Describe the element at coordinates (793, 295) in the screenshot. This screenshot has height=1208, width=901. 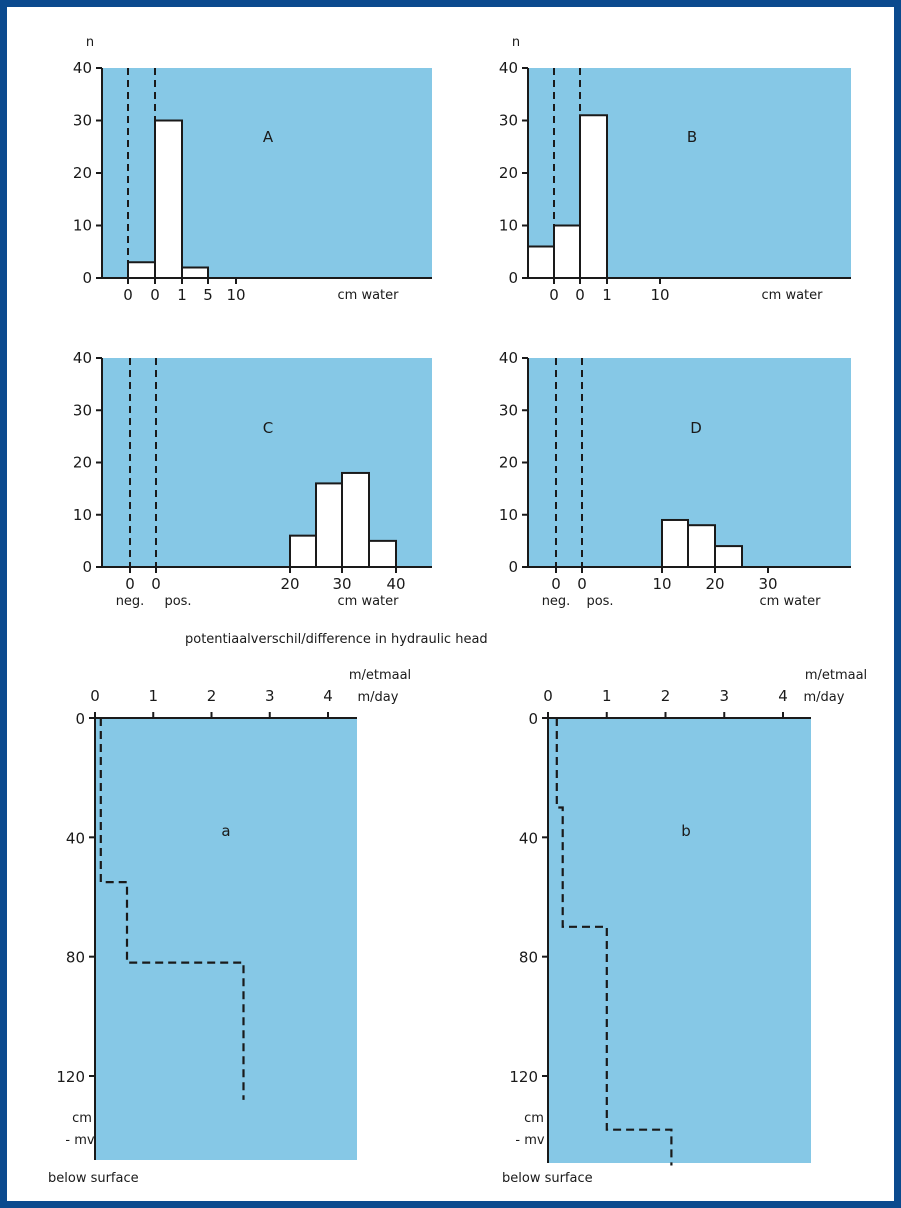
I see `x-axis-label-B: cm water` at that location.